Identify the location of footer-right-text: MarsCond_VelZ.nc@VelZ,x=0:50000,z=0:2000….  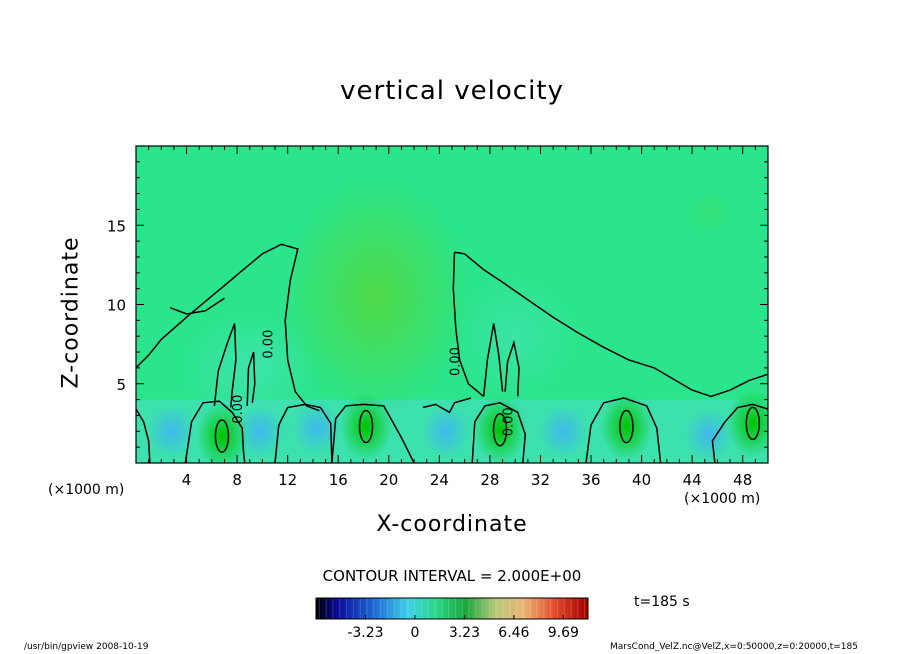
(734, 647).